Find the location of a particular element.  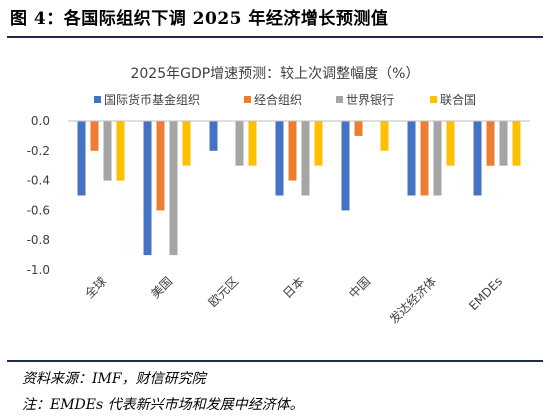

y-axis: 0.0 -0.2 -0.4 -0.6 -0.8 -1.0 is located at coordinates (38, 195).